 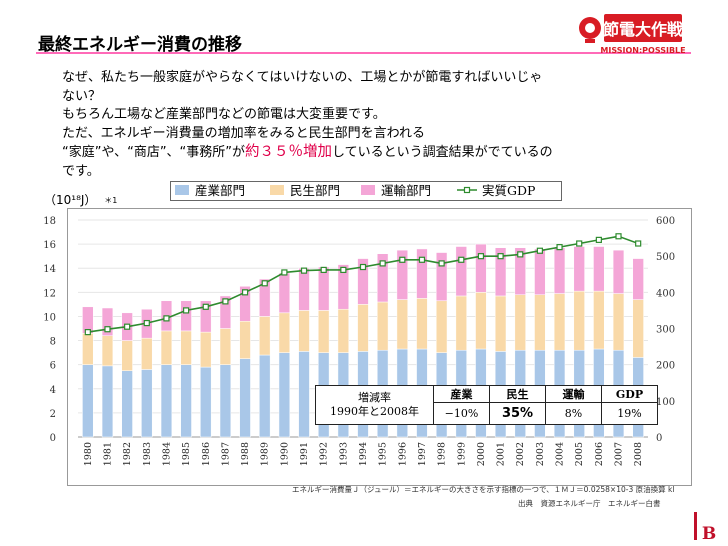 What do you see at coordinates (49, 269) in the screenshot?
I see `y-tick-label: 14` at bounding box center [49, 269].